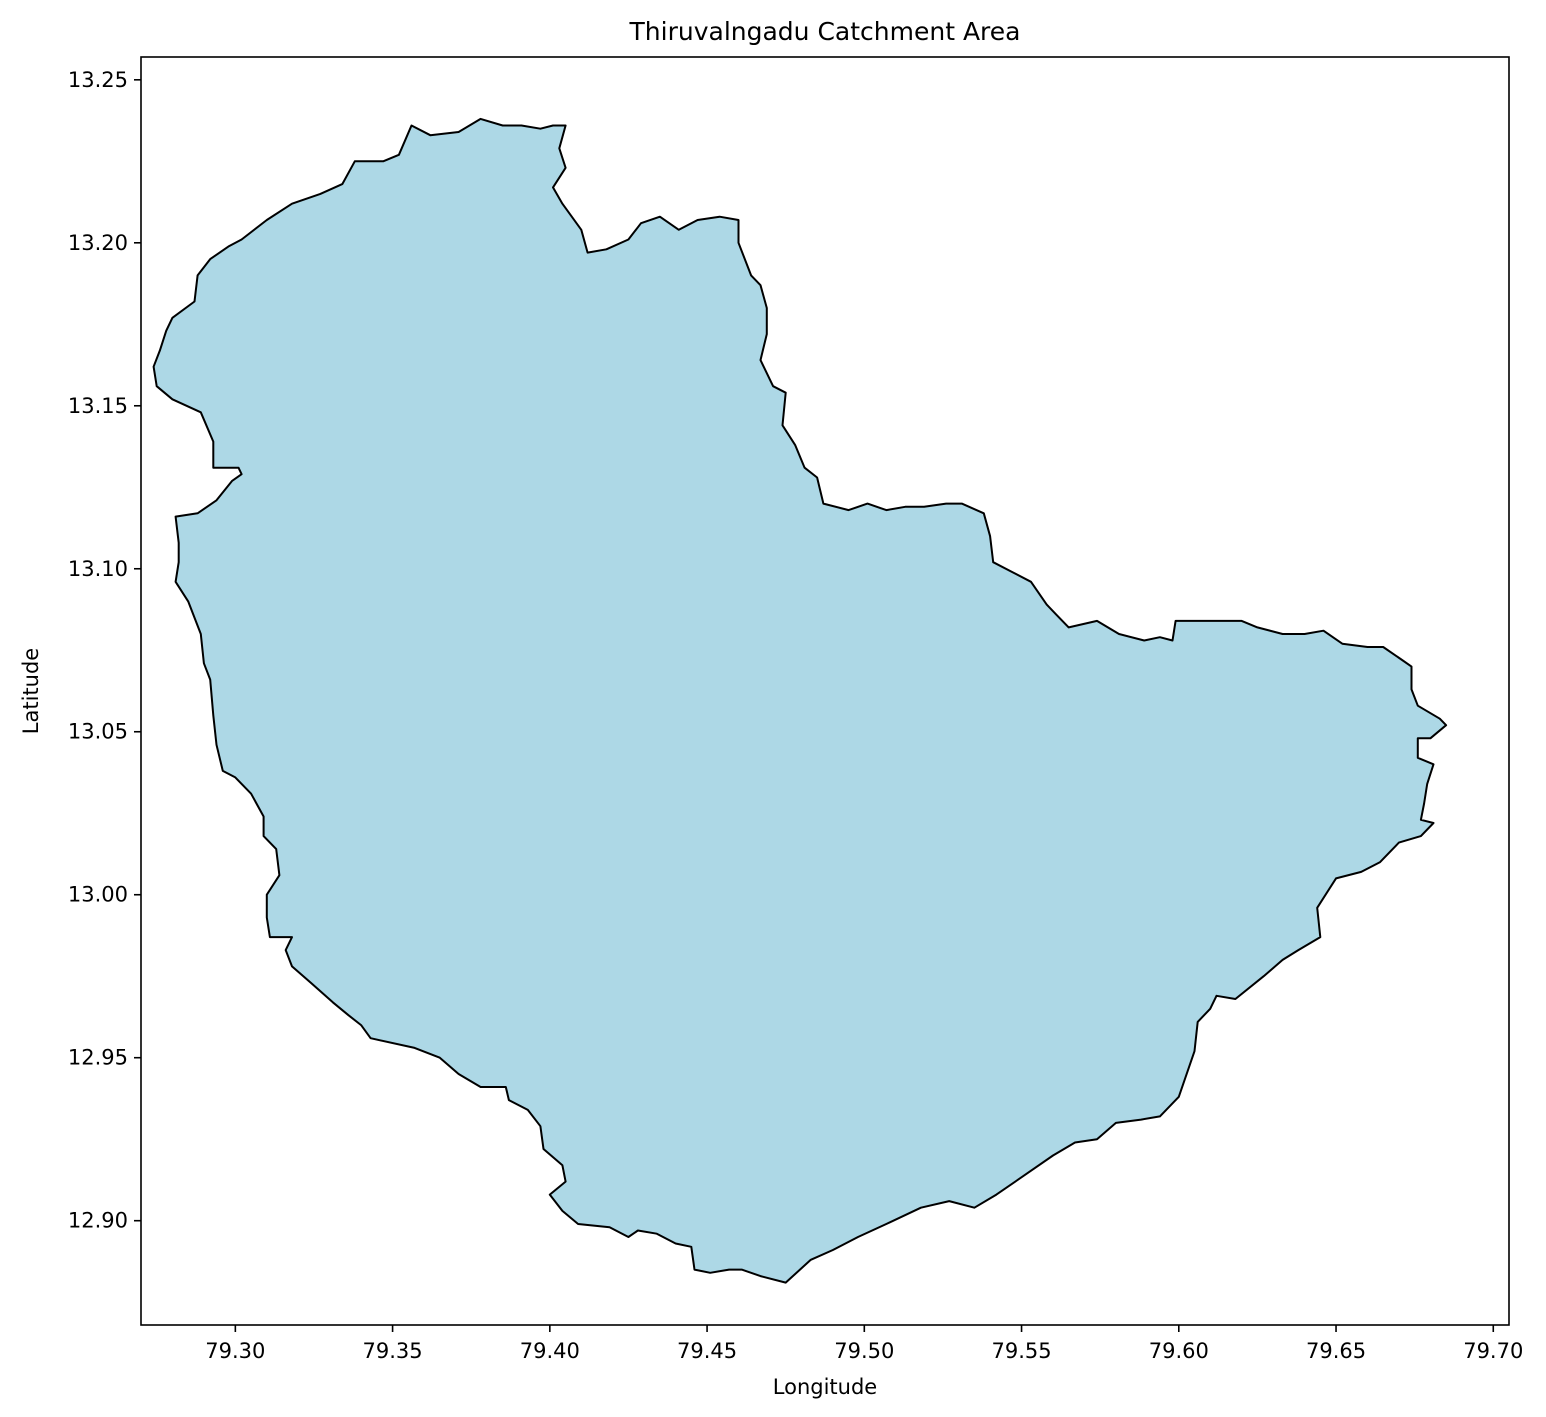 This screenshot has height=1417, width=1546. What do you see at coordinates (98, 80) in the screenshot?
I see `y-tick-label: 13.25` at bounding box center [98, 80].